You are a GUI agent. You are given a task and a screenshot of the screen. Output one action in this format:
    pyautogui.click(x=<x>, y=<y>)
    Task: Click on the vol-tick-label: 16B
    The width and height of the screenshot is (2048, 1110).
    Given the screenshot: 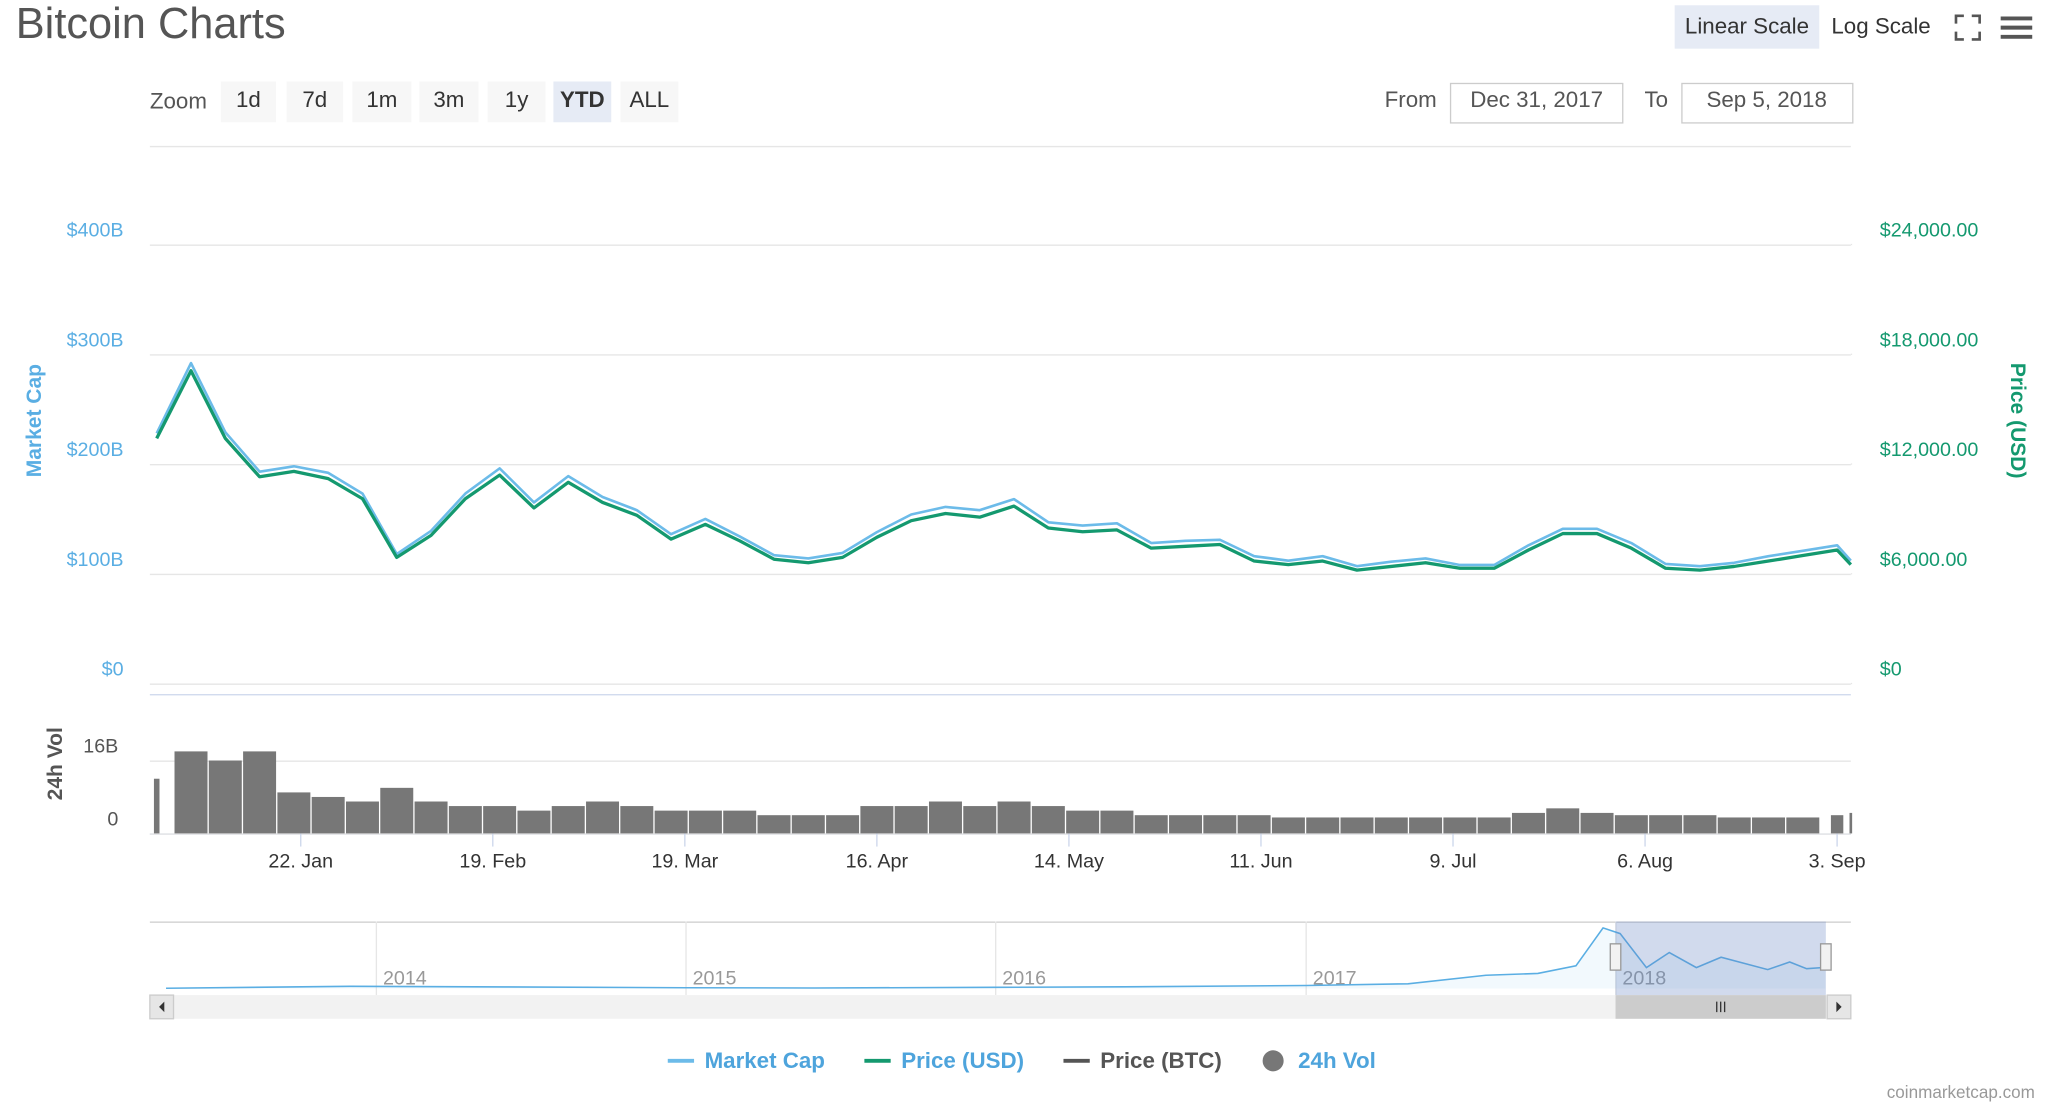 What is the action you would take?
    pyautogui.click(x=100, y=747)
    